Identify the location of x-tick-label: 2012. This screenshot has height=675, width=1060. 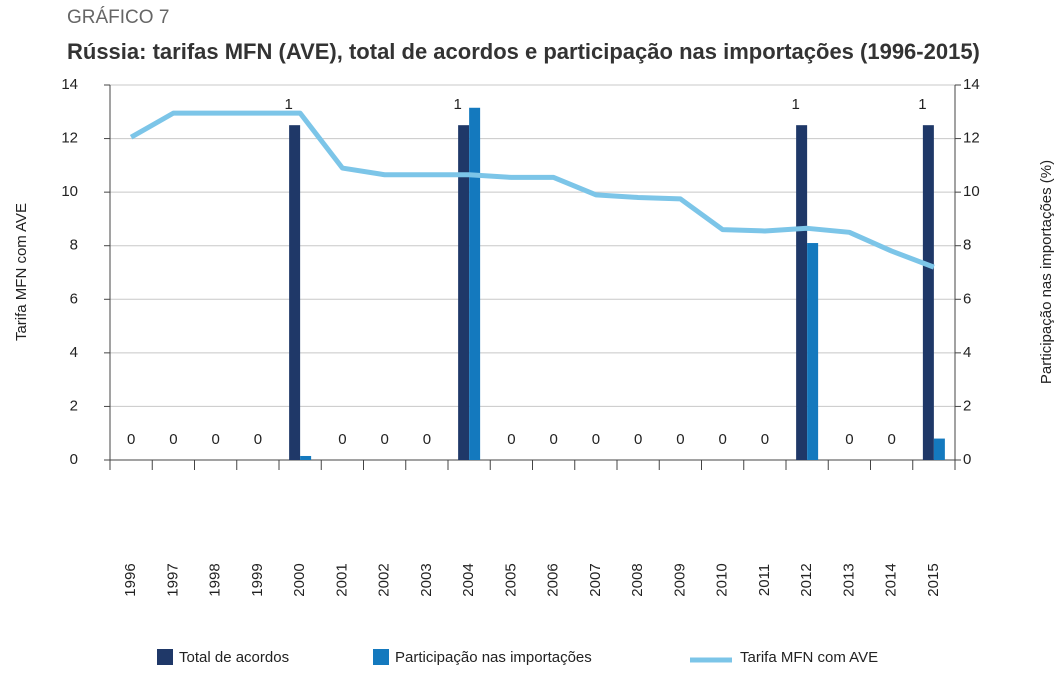
(806, 579).